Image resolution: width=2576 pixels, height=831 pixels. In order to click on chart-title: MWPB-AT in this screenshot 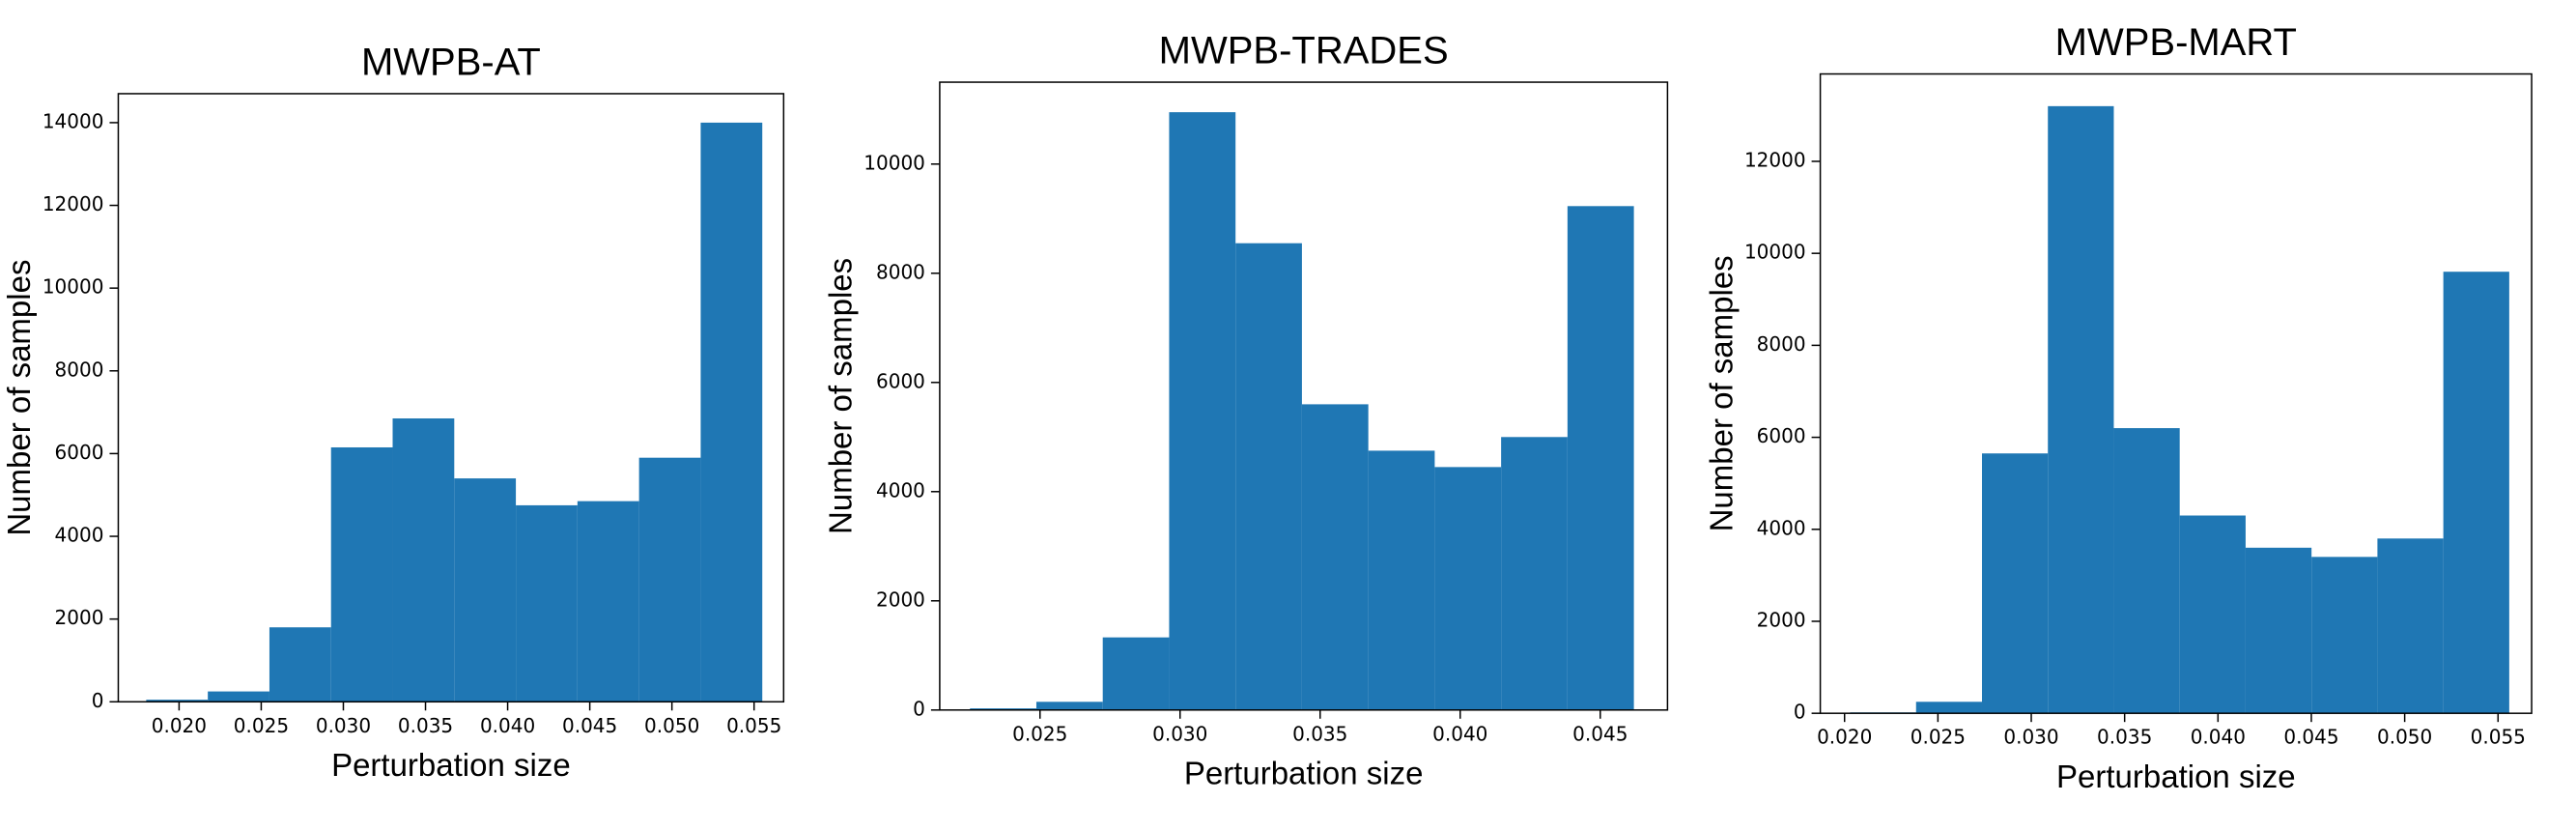, I will do `click(451, 63)`.